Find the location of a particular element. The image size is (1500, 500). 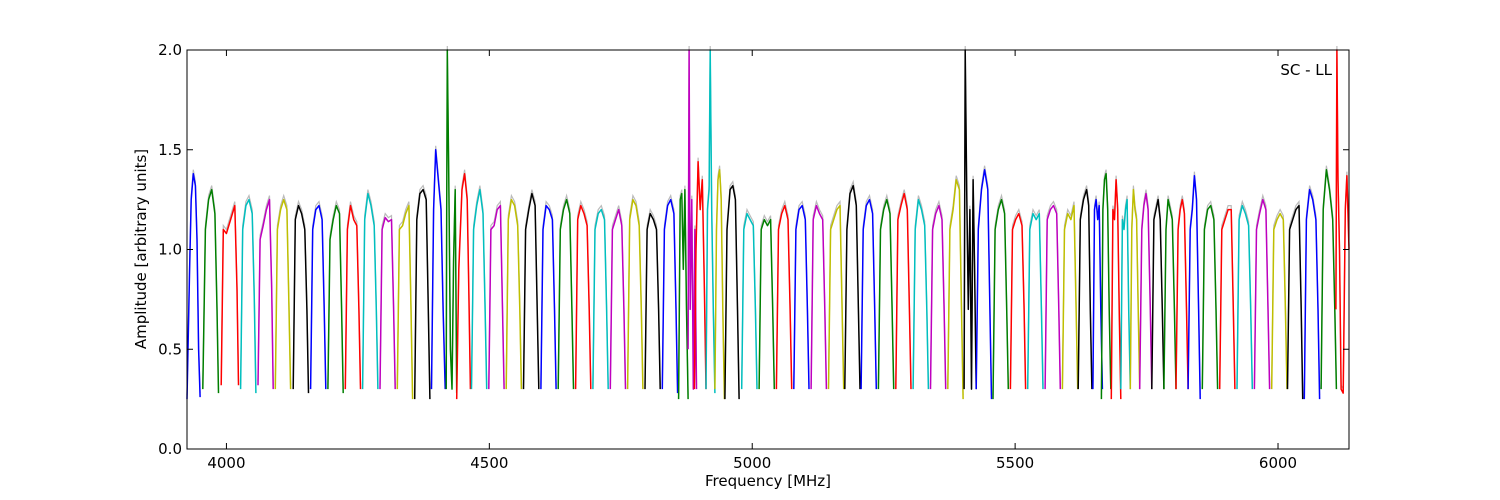

y-tick-label: 2.0 is located at coordinates (170, 50).